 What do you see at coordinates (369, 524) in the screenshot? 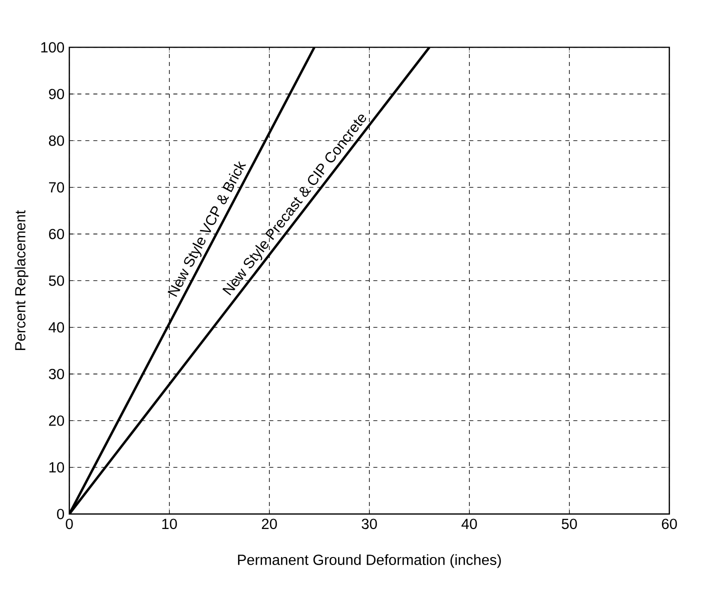
I see `x-tick-label: 30` at bounding box center [369, 524].